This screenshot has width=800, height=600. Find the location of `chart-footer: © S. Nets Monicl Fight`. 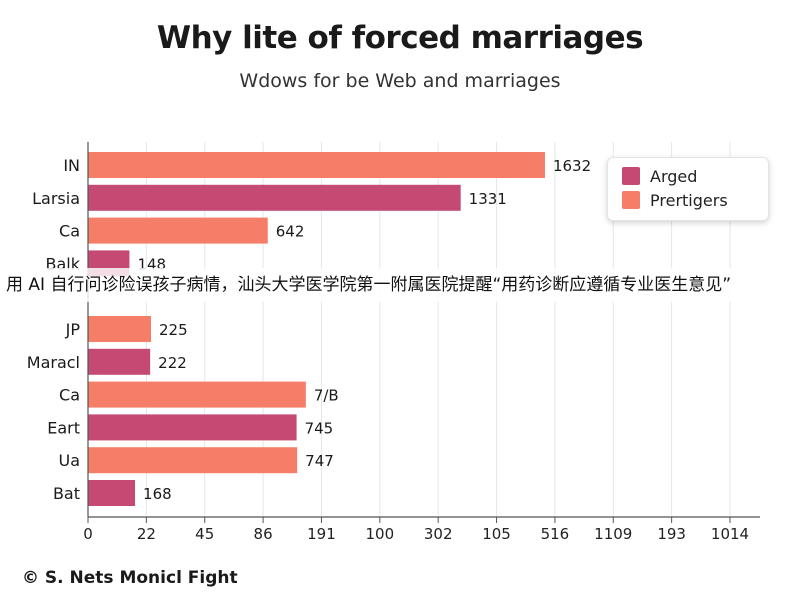

chart-footer: © S. Nets Monicl Fight is located at coordinates (130, 578).